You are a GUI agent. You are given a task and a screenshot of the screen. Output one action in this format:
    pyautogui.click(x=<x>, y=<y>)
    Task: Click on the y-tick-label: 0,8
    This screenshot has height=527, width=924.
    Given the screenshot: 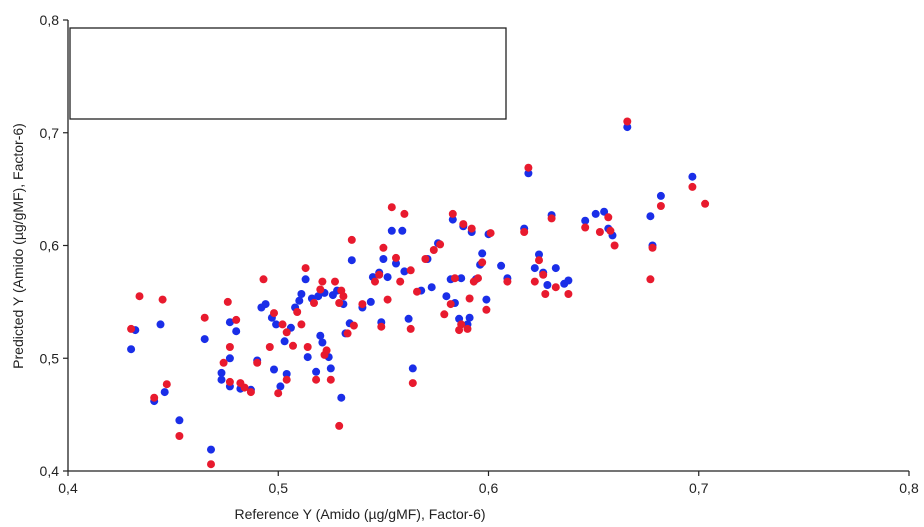 What is the action you would take?
    pyautogui.click(x=50, y=20)
    